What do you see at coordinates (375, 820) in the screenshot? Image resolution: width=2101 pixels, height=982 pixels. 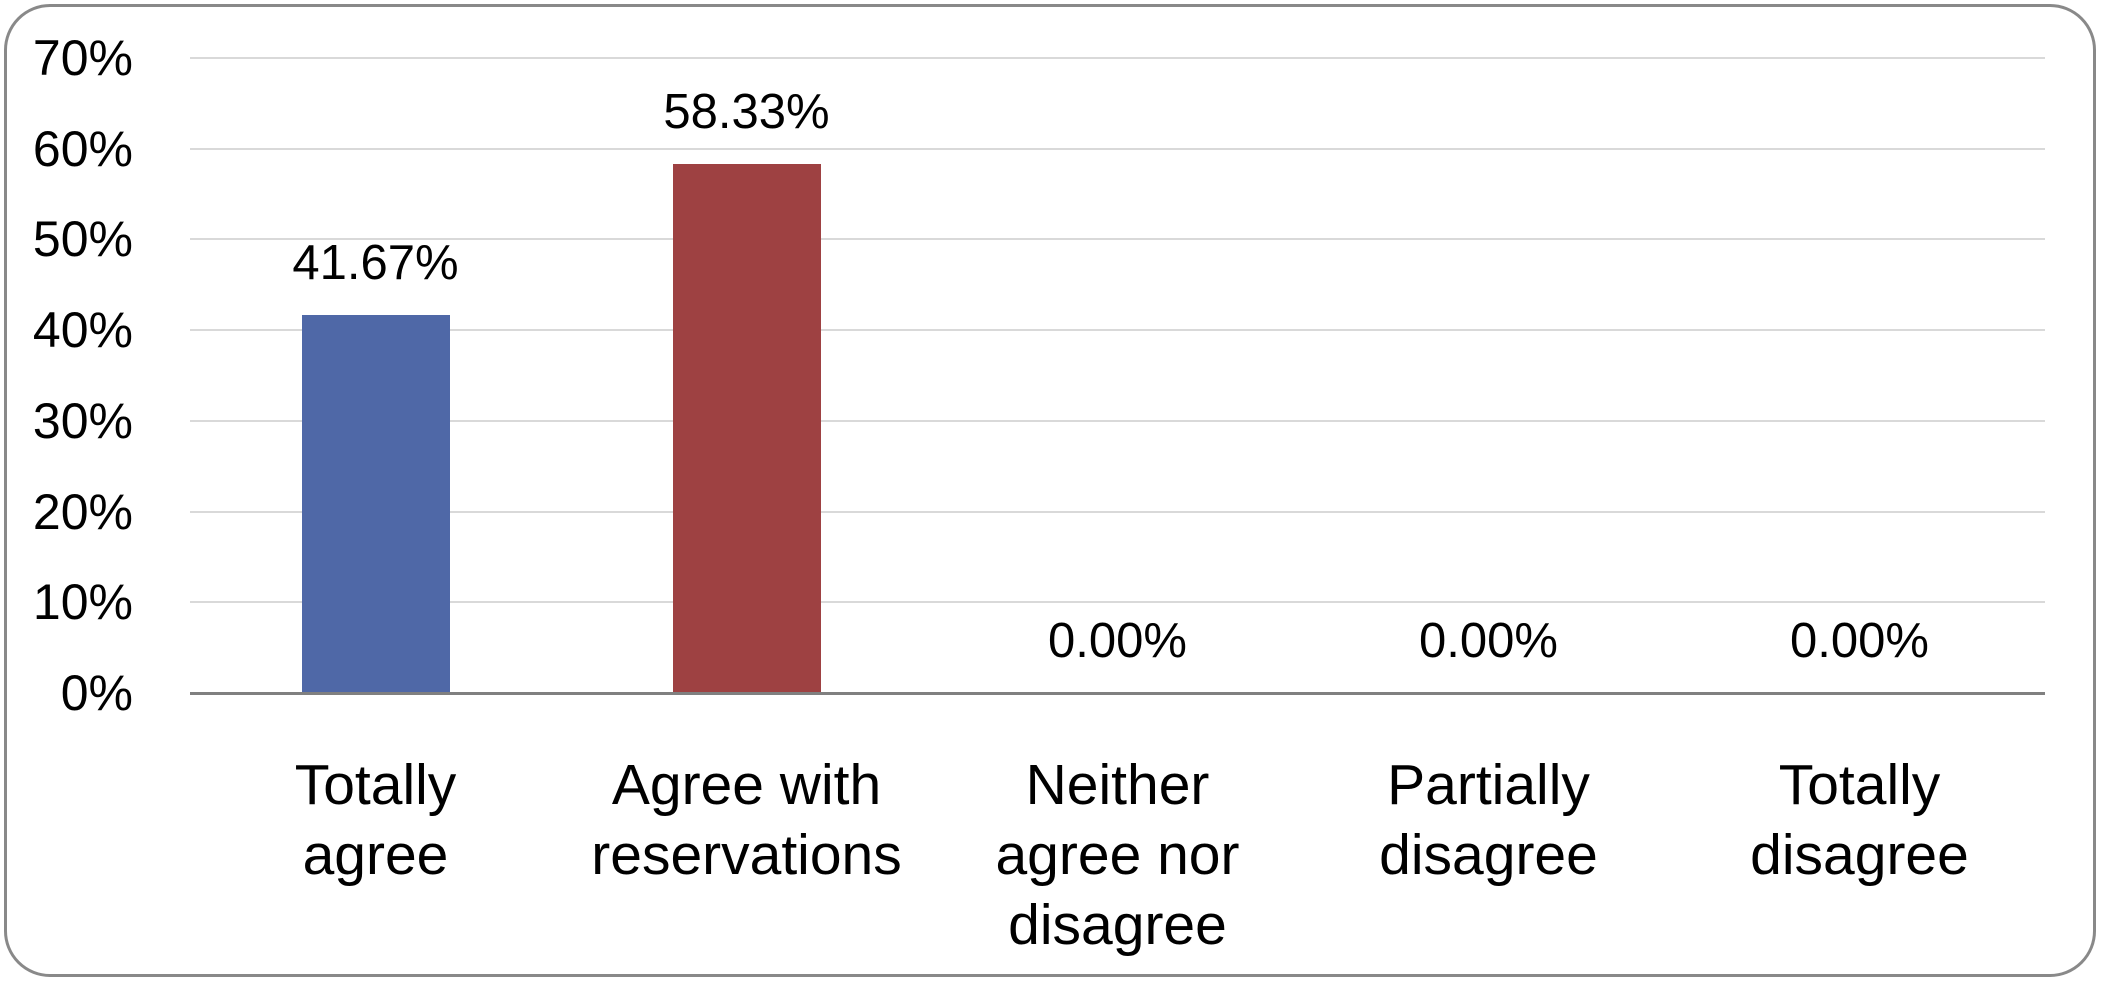 I see `category-label-totally-agree: Totally agree` at bounding box center [375, 820].